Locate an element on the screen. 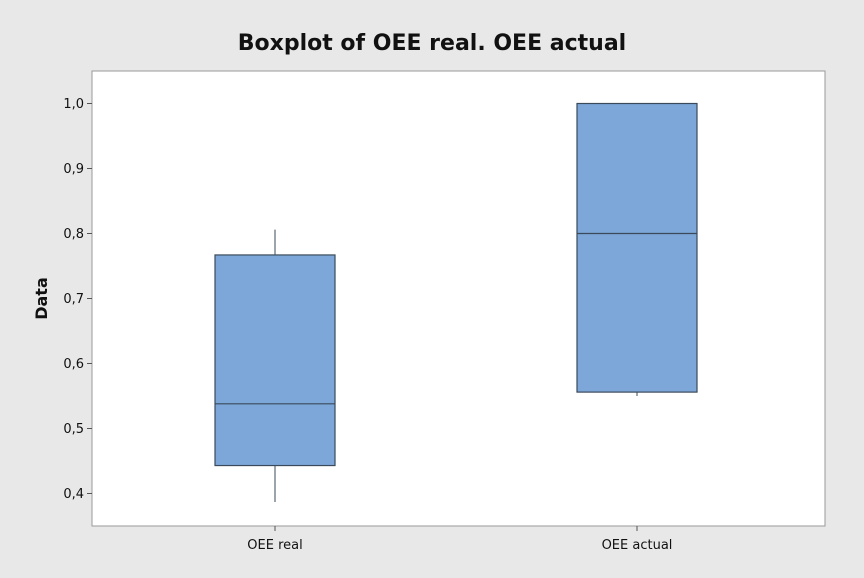 Image resolution: width=864 pixels, height=578 pixels. x-tick-label: OEE real is located at coordinates (274, 545).